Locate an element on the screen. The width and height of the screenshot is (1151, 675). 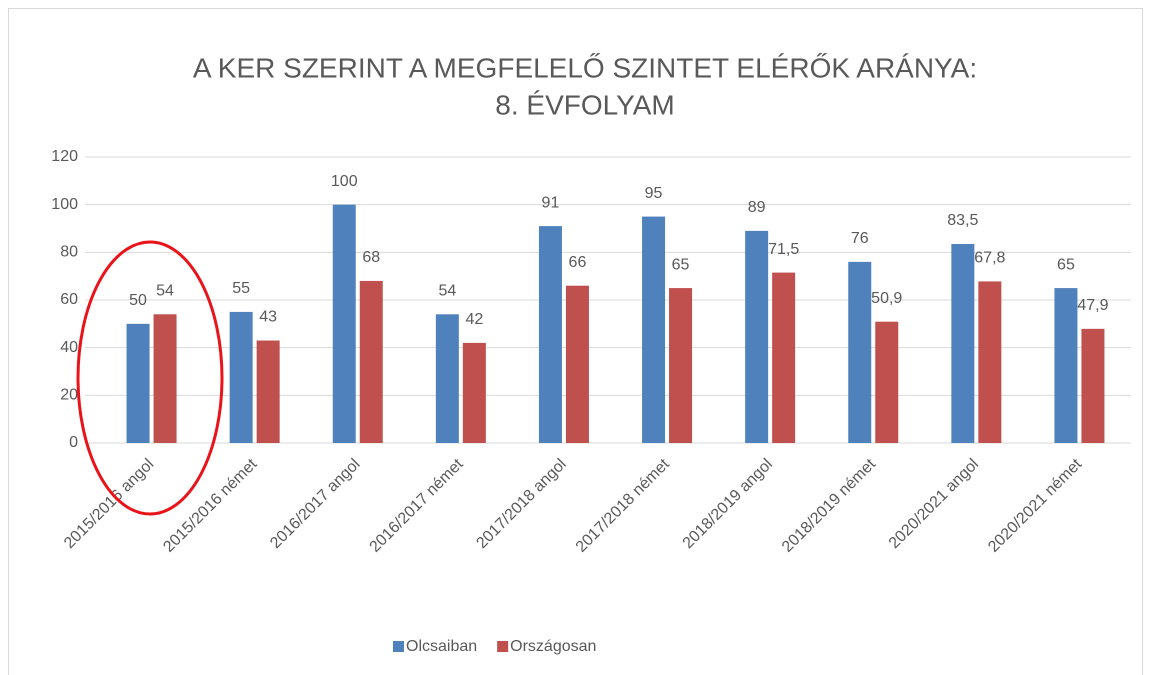
value-label: 43 is located at coordinates (268, 317).